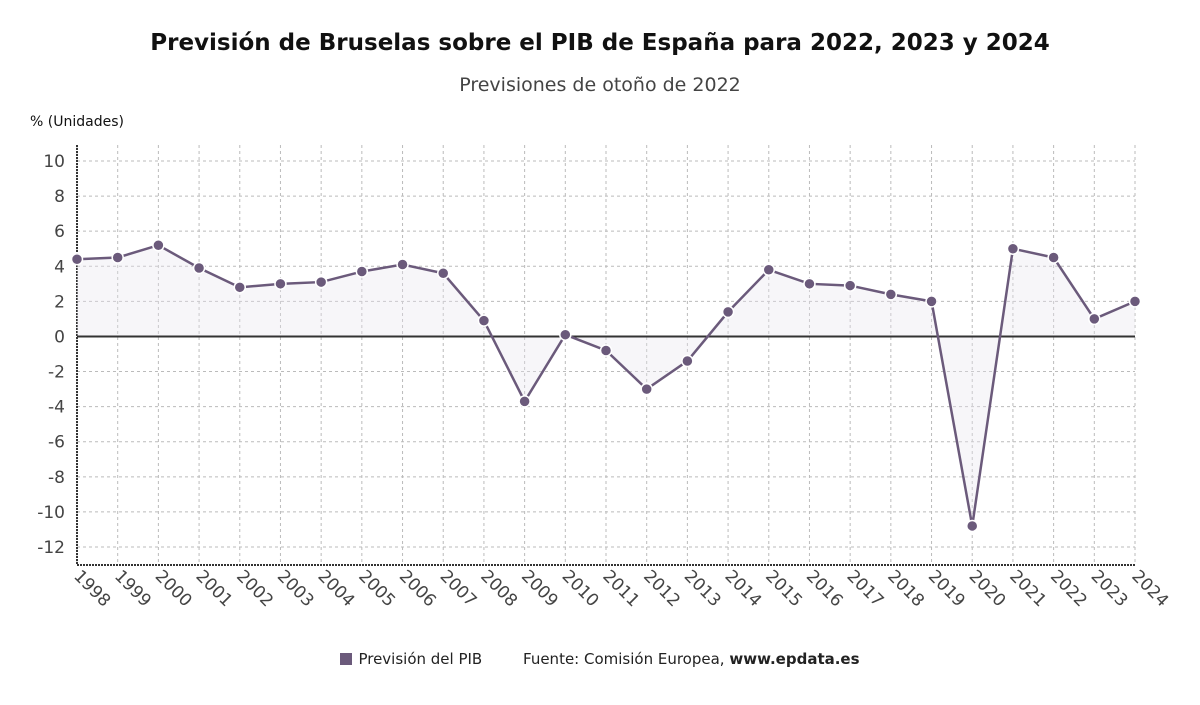 This screenshot has height=705, width=1200. What do you see at coordinates (1027, 588) in the screenshot?
I see `x-tick-label: 2021` at bounding box center [1027, 588].